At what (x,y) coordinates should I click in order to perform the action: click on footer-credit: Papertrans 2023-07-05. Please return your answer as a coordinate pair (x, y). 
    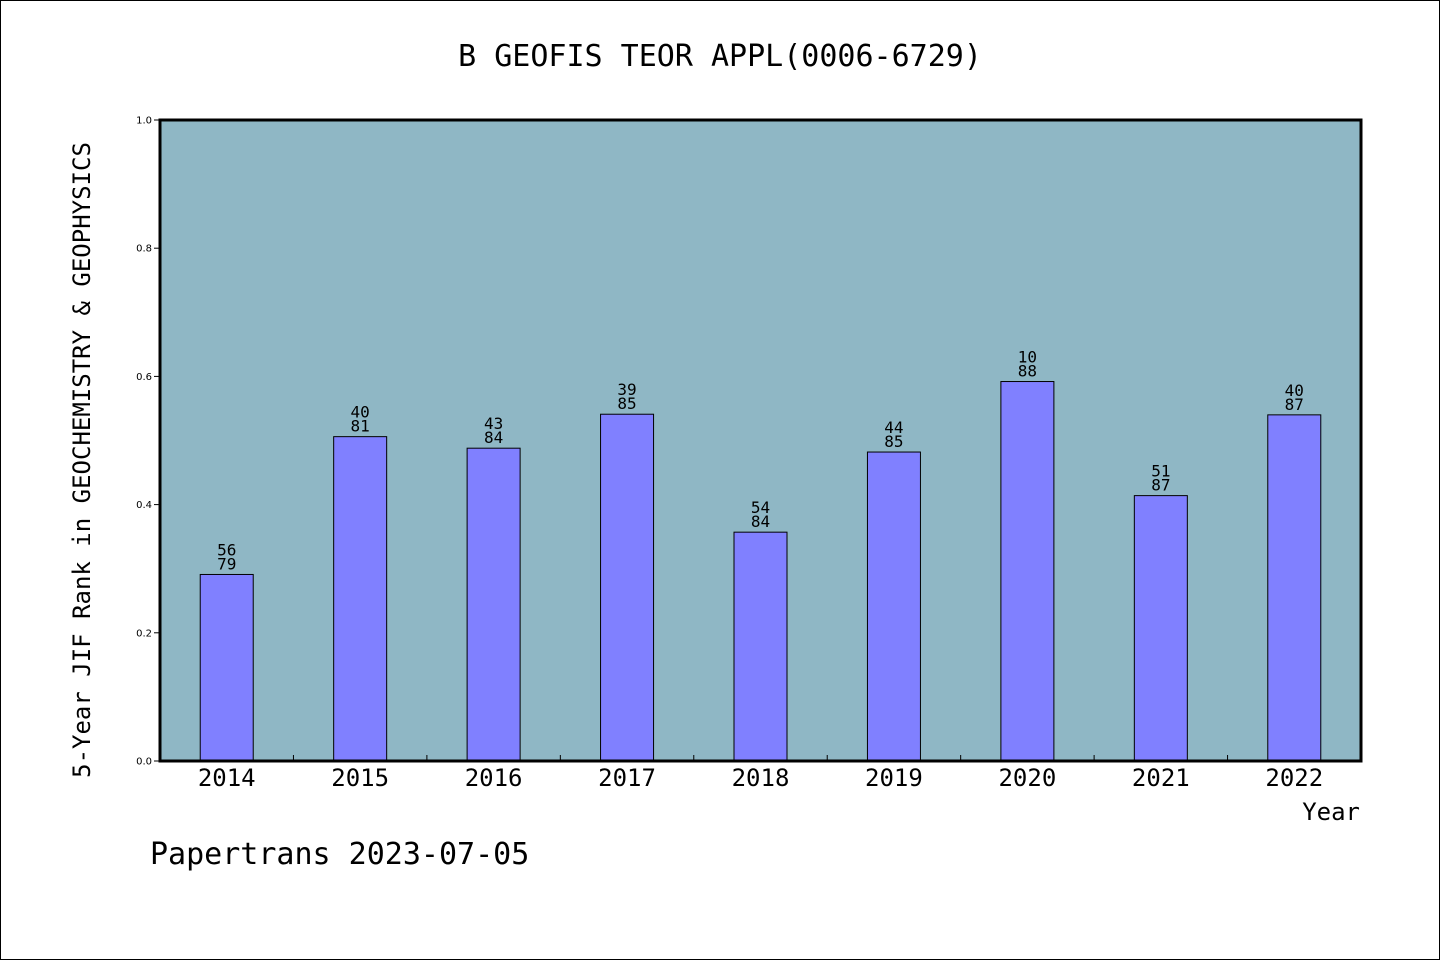
    Looking at the image, I should click on (339, 854).